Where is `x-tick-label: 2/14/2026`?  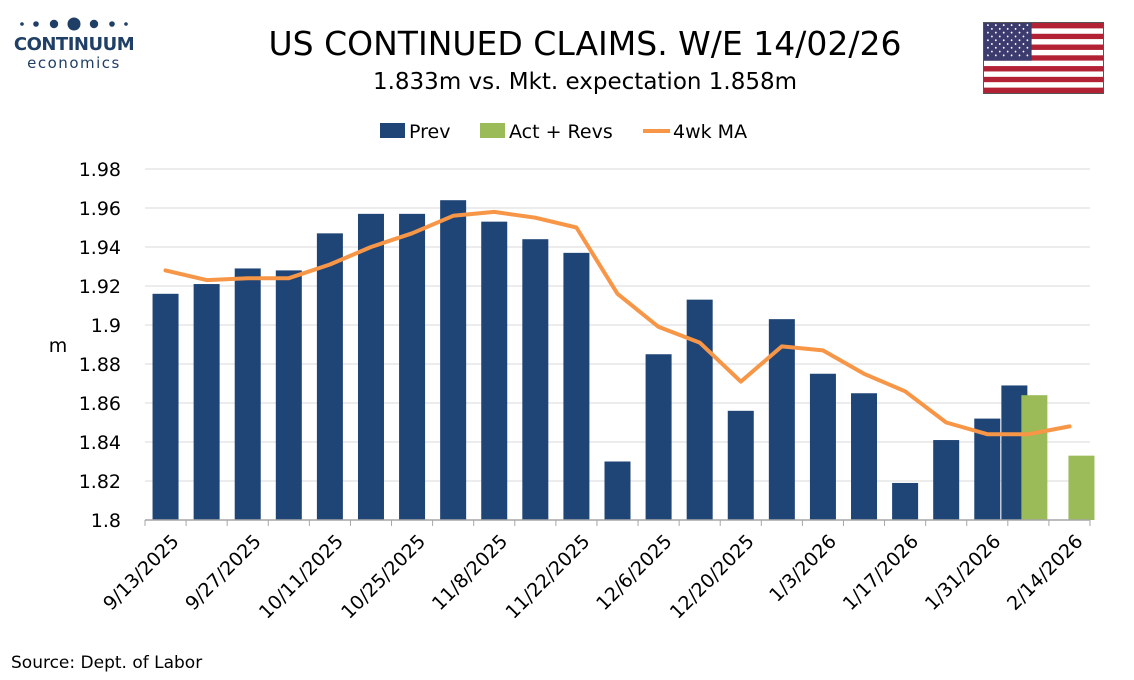
x-tick-label: 2/14/2026 is located at coordinates (1045, 572).